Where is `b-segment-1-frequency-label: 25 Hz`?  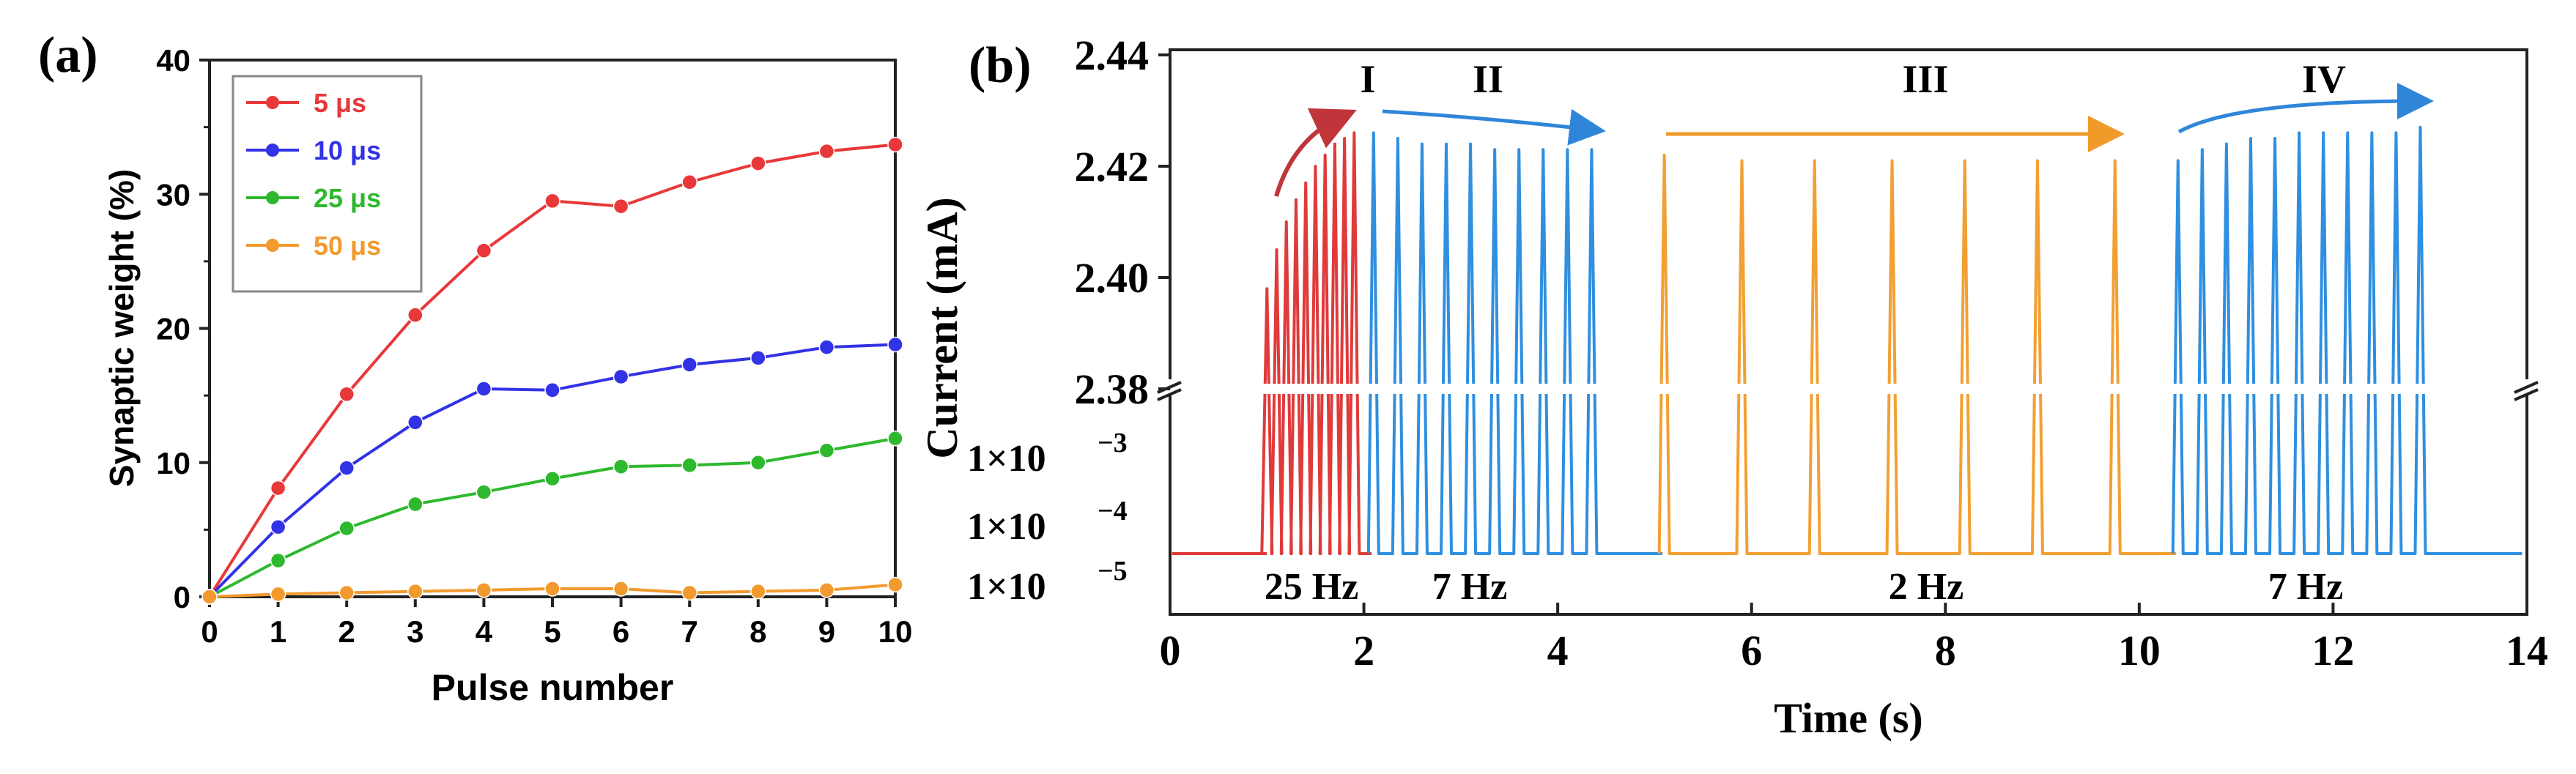 b-segment-1-frequency-label: 25 Hz is located at coordinates (1312, 587).